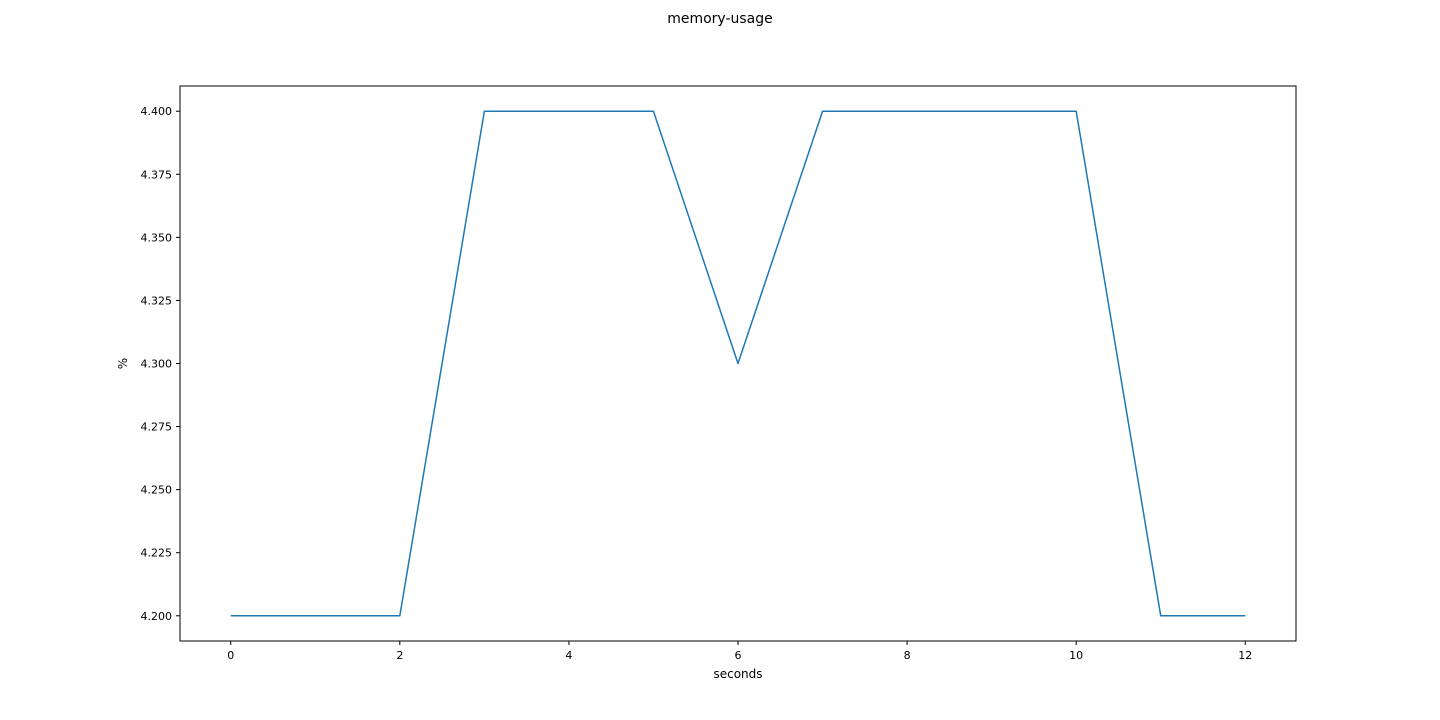  I want to click on y-tick-label: 4.300, so click(157, 364).